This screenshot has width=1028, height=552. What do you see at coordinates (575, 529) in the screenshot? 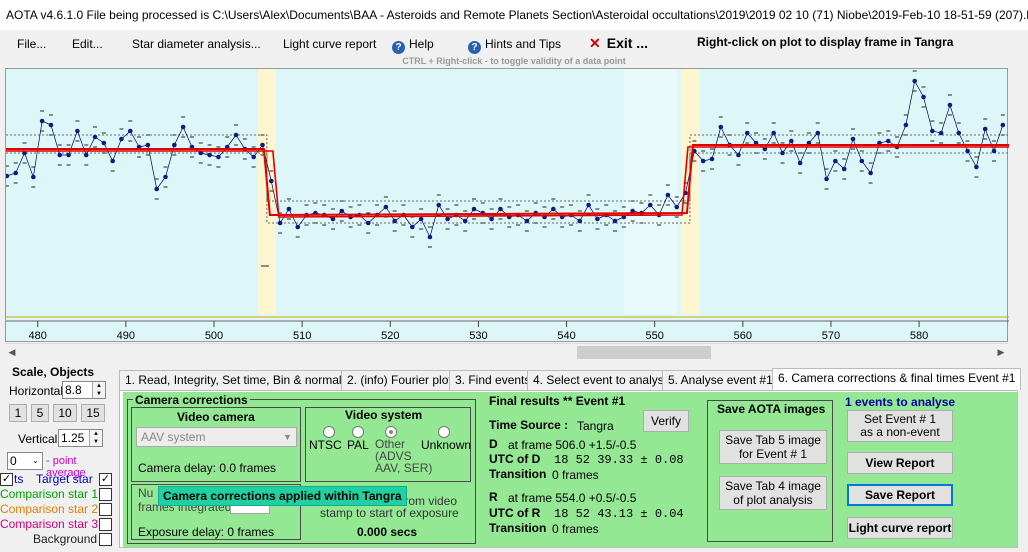
I see `transition-r-value: 0 frames` at bounding box center [575, 529].